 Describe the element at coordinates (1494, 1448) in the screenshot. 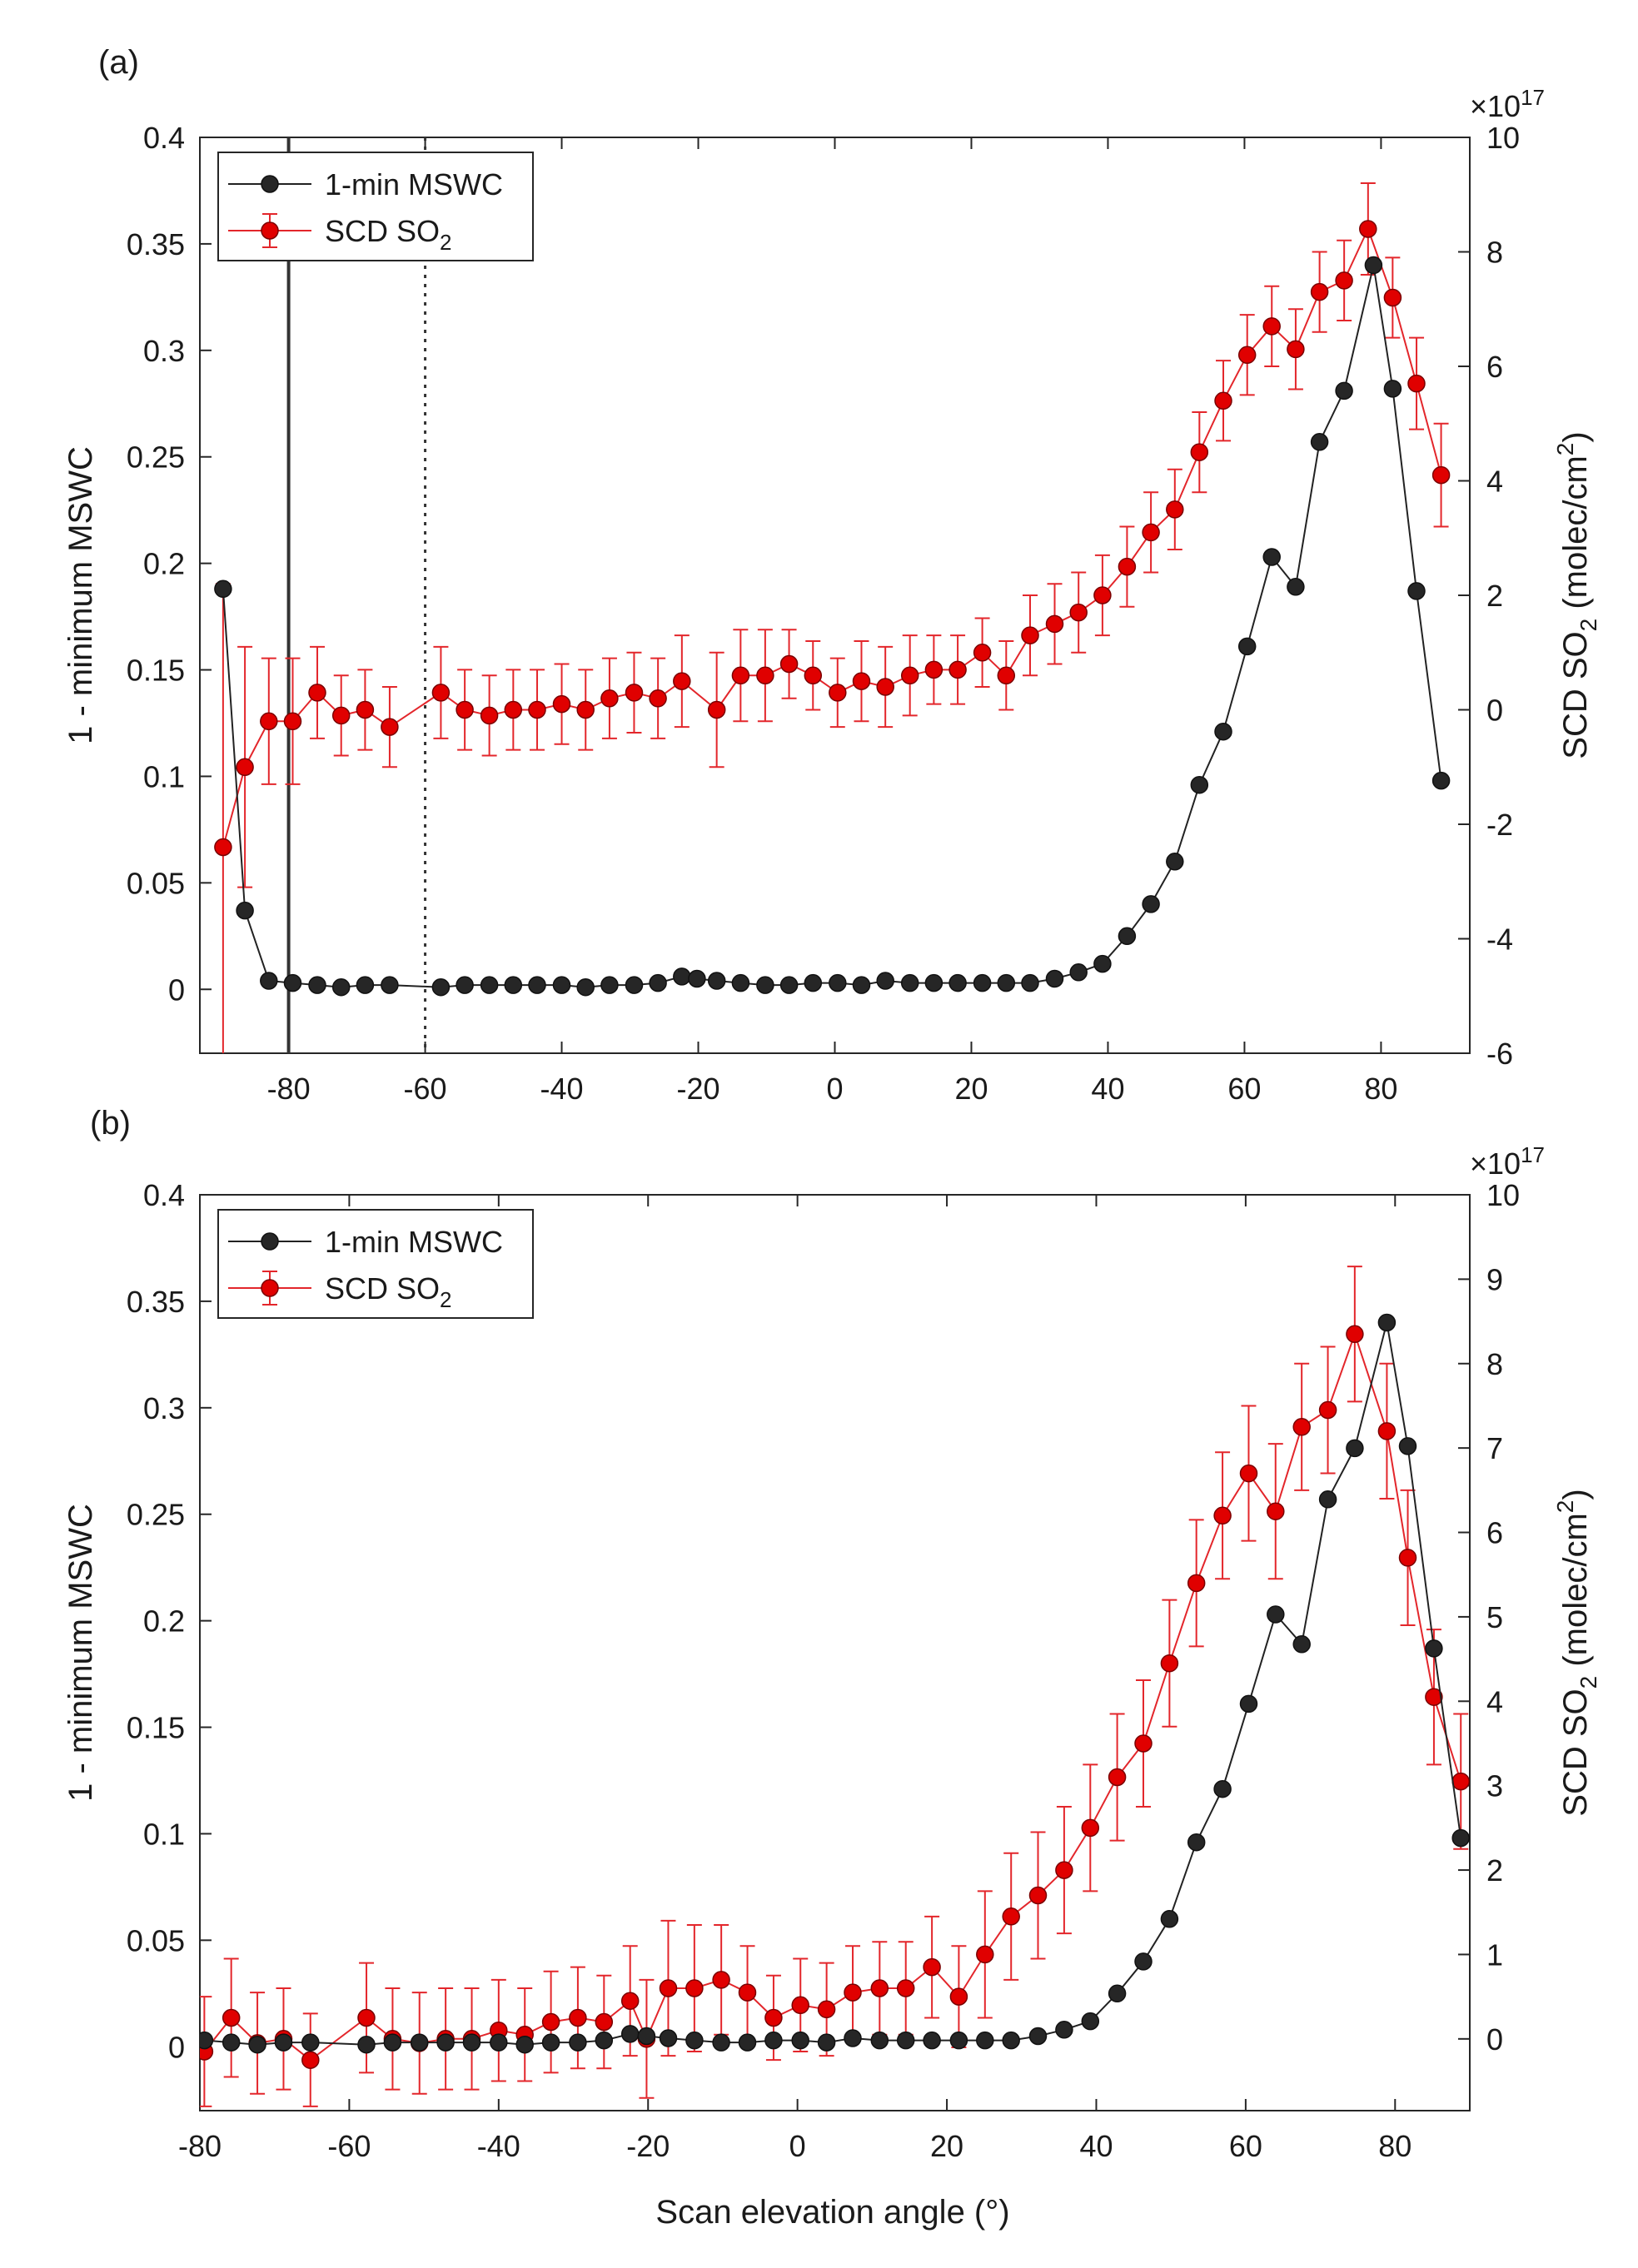

I see `y-right-tick-label: 7` at that location.